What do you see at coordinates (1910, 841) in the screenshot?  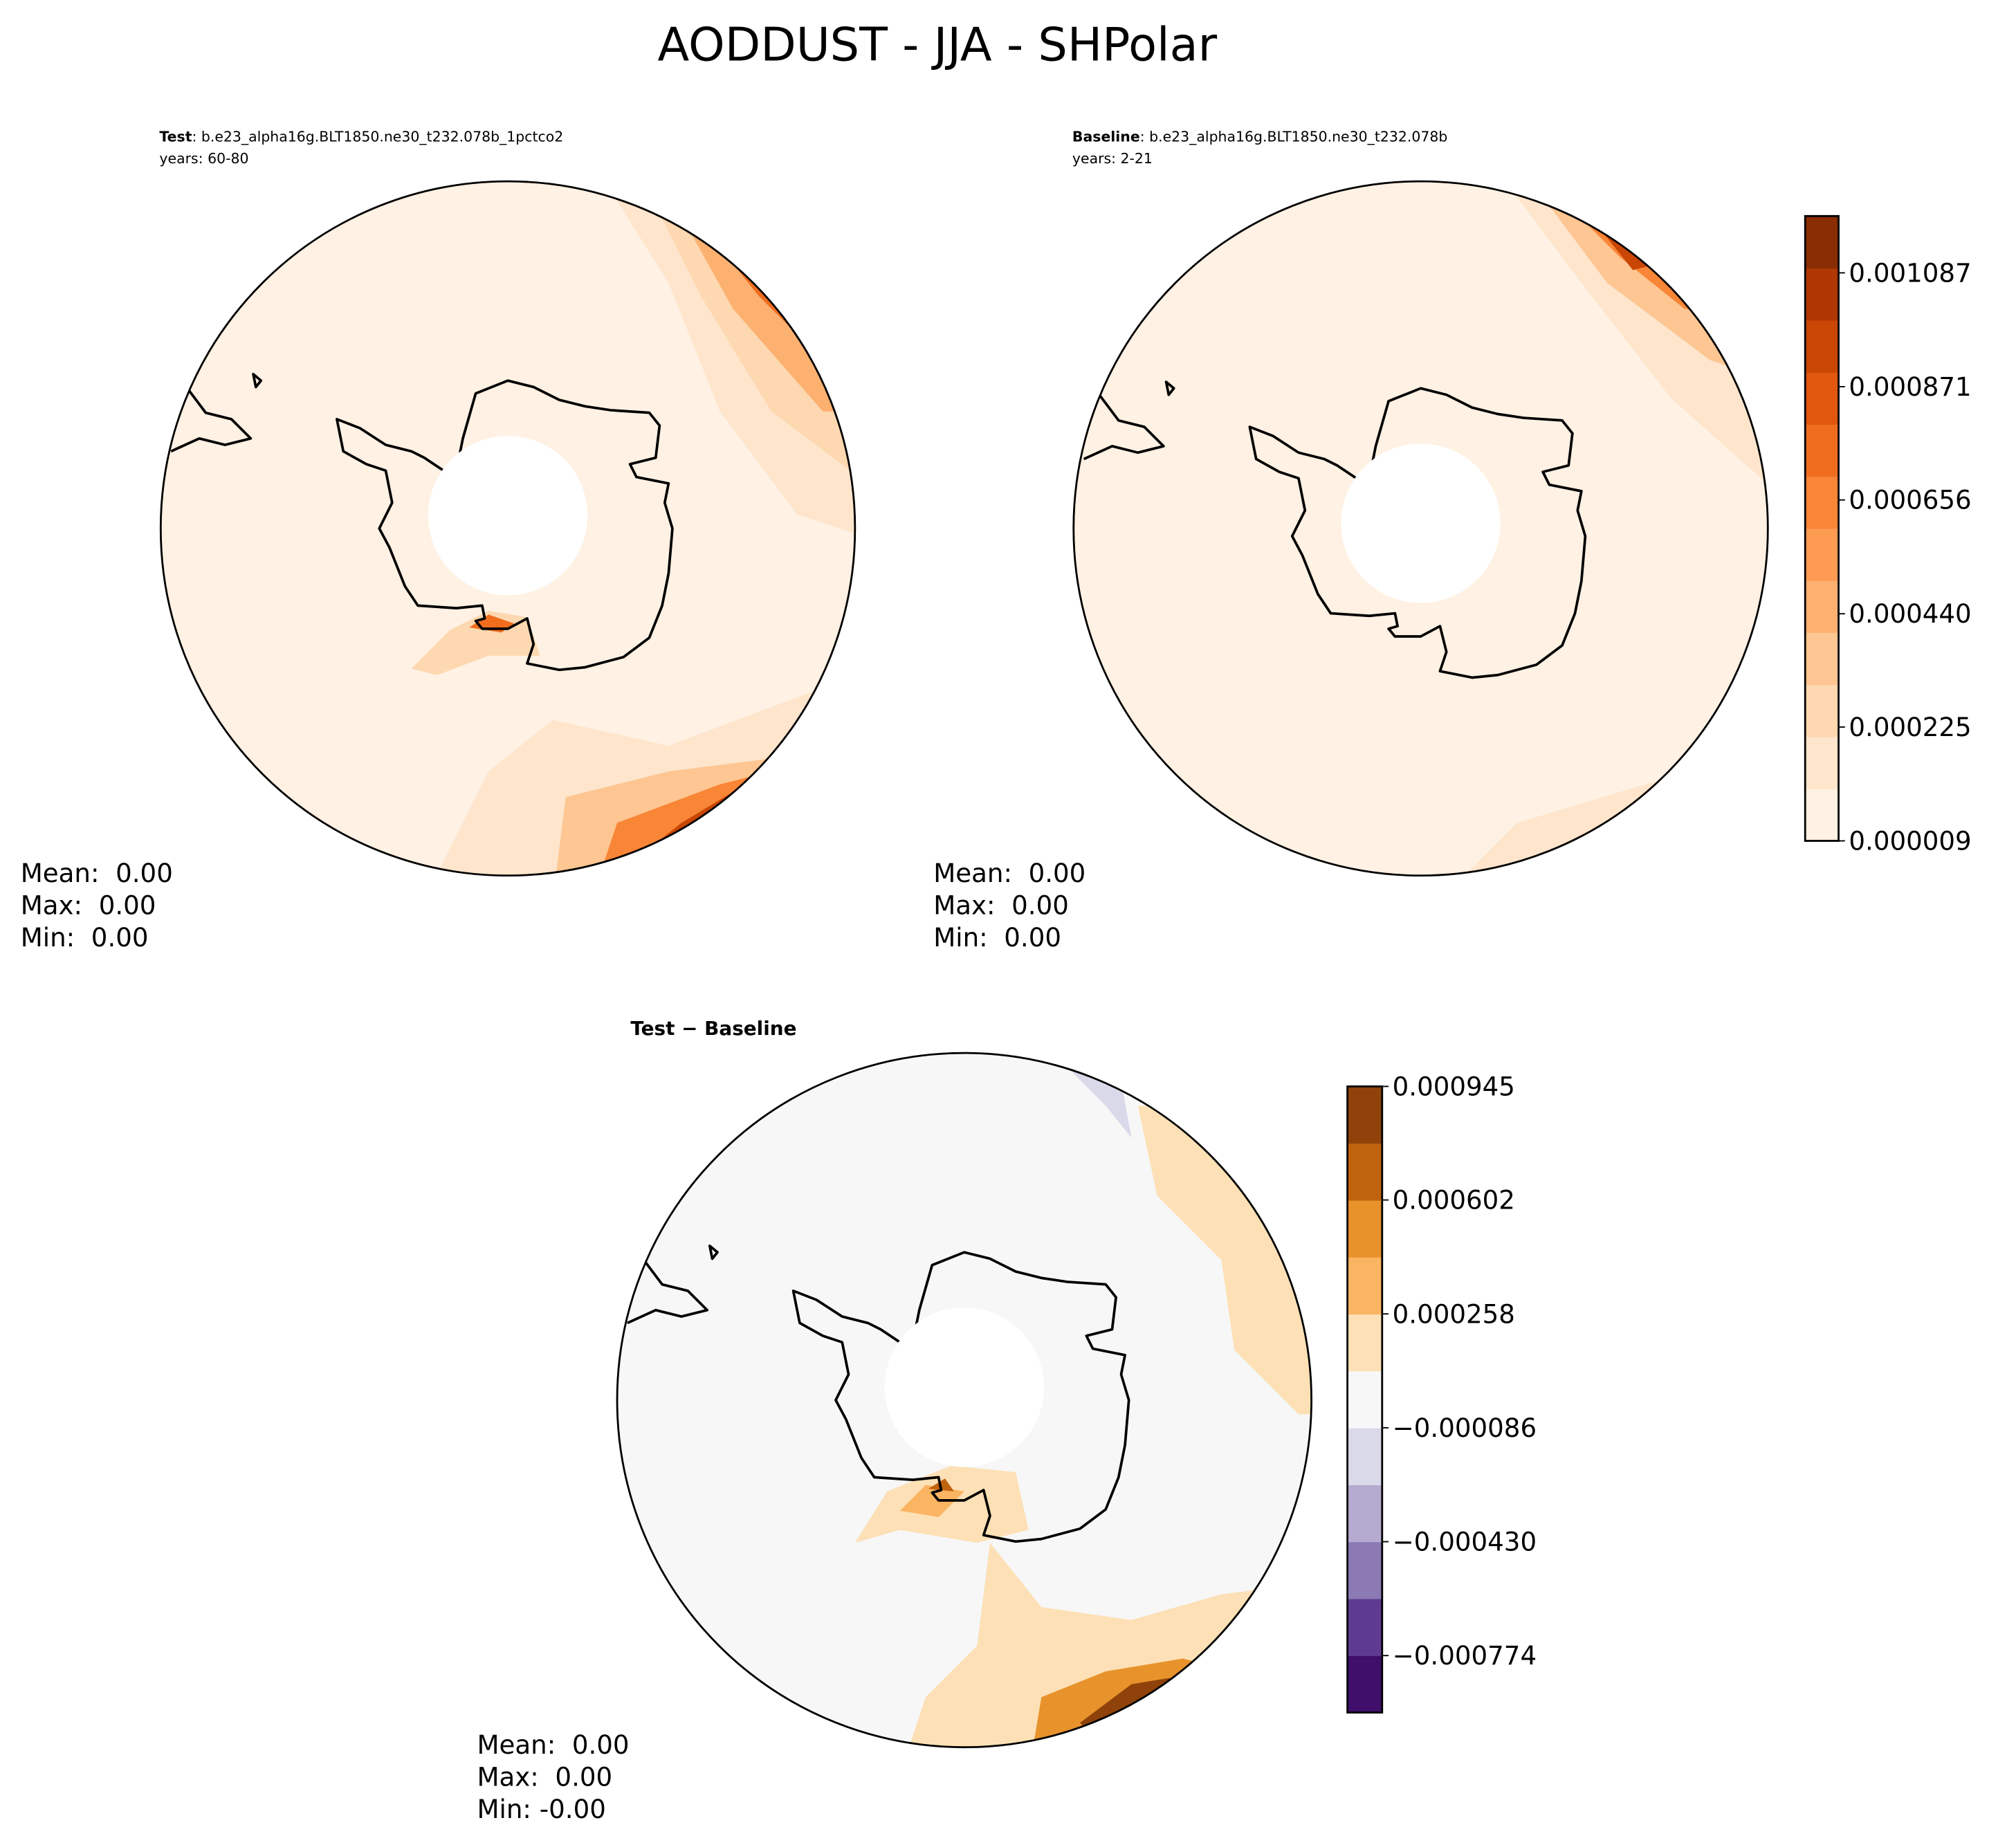 I see `colorbar-tick-label: 0.000009` at bounding box center [1910, 841].